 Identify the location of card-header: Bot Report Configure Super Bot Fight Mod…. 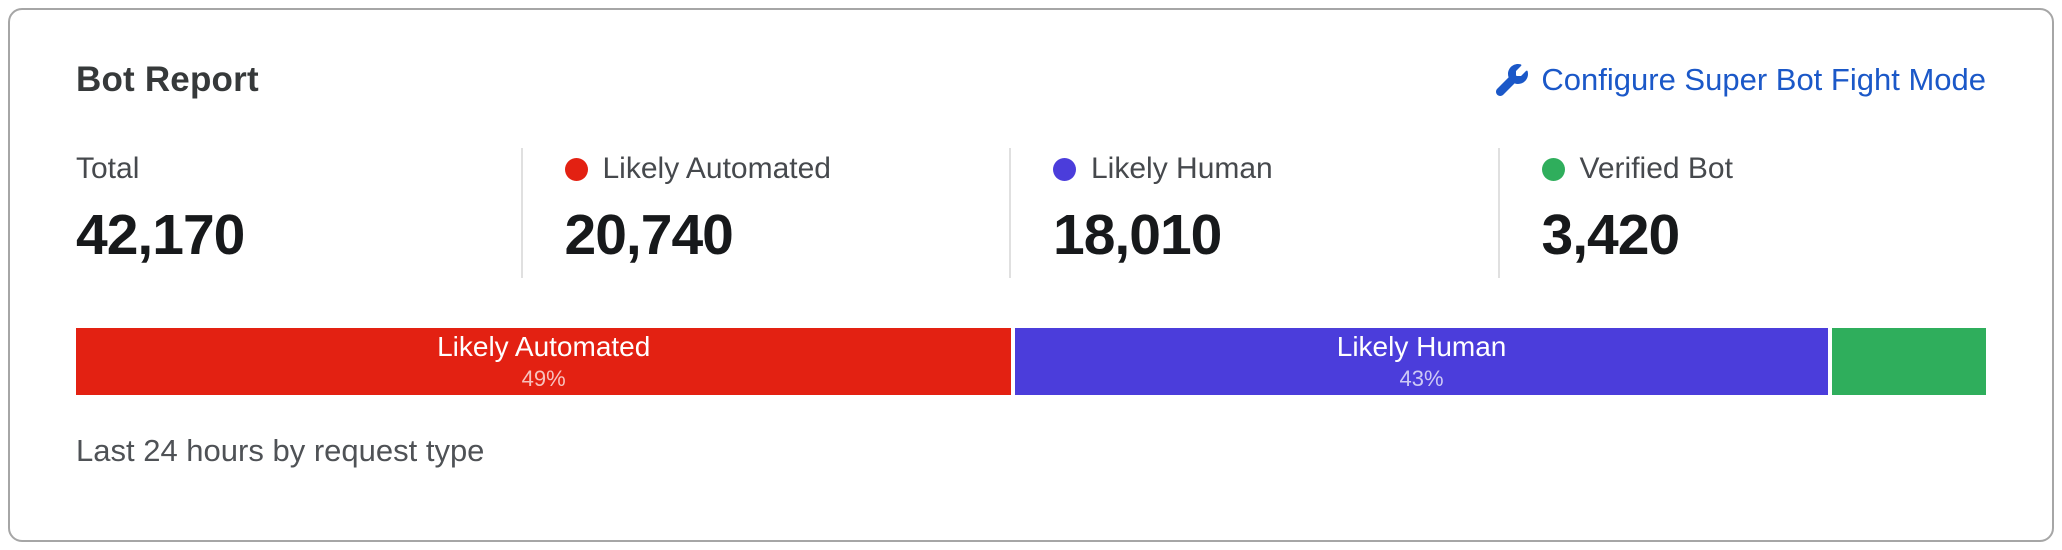
(1031, 80).